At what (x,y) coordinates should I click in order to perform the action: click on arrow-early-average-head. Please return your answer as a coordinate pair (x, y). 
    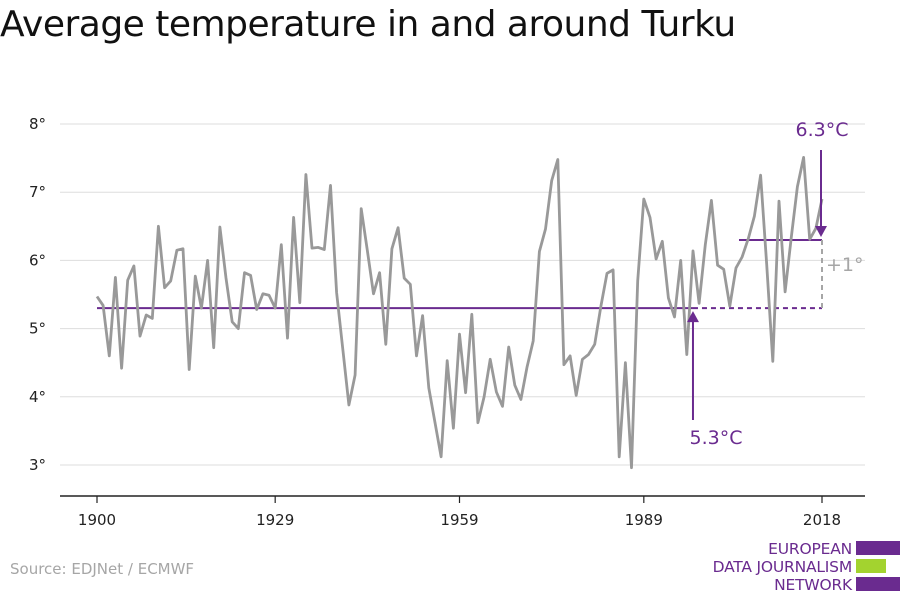
    Looking at the image, I should click on (692, 317).